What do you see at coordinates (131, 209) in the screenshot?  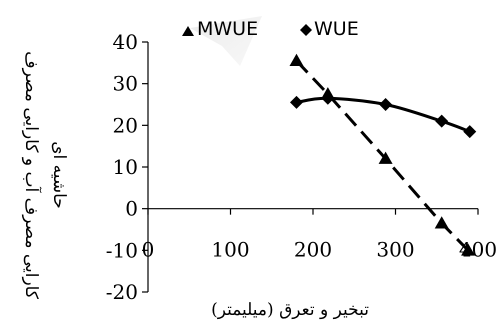 I see `y-tick-label: 0` at bounding box center [131, 209].